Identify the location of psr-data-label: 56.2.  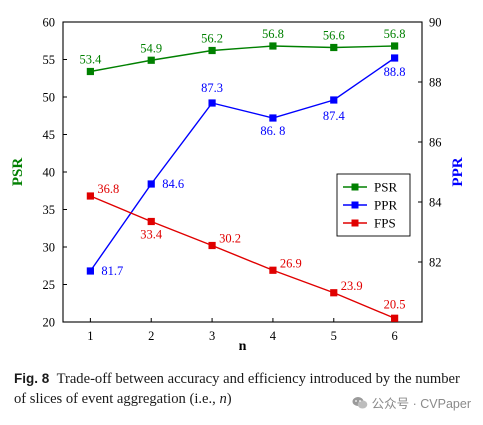
(212, 39).